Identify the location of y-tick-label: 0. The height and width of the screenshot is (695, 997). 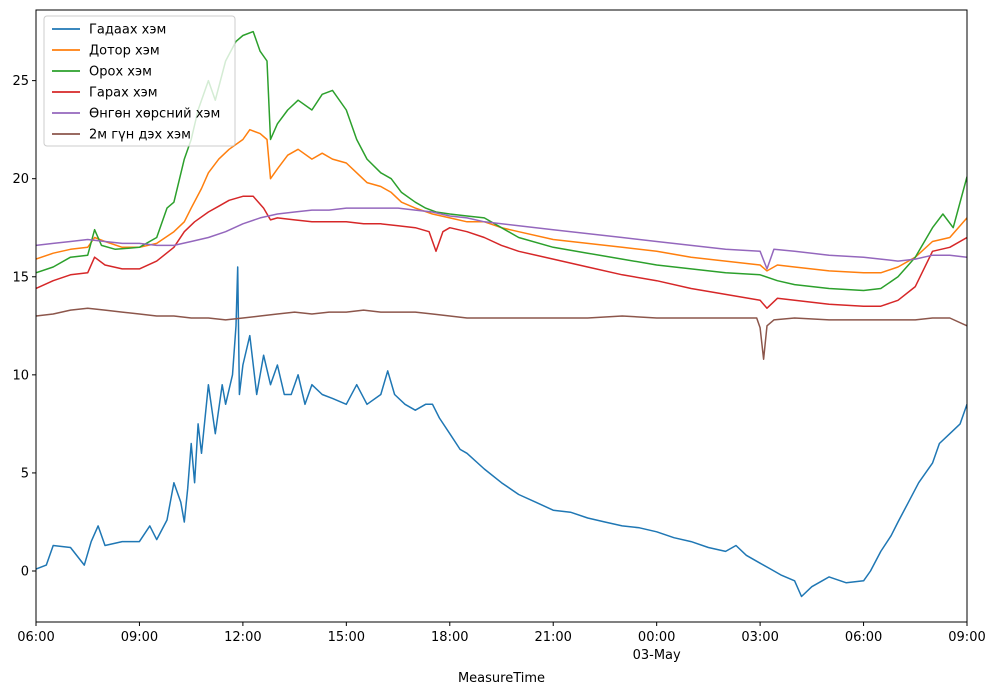
(25, 572).